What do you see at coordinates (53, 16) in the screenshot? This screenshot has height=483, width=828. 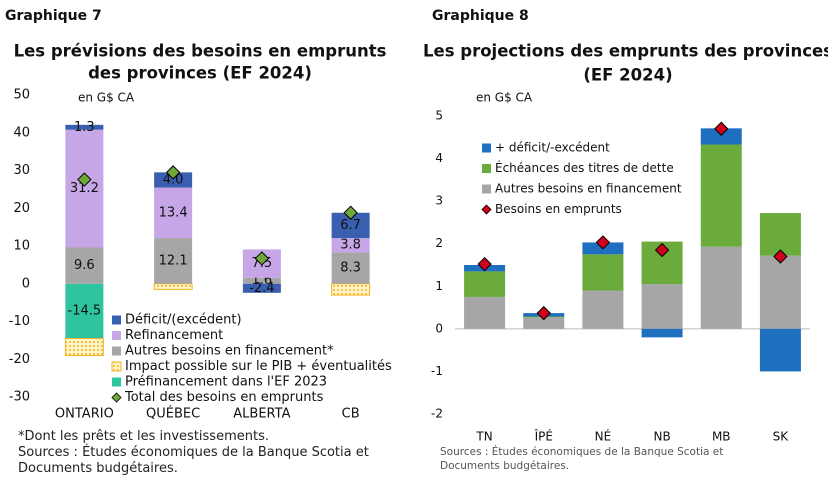 I see `figure-label: Graphique 7` at bounding box center [53, 16].